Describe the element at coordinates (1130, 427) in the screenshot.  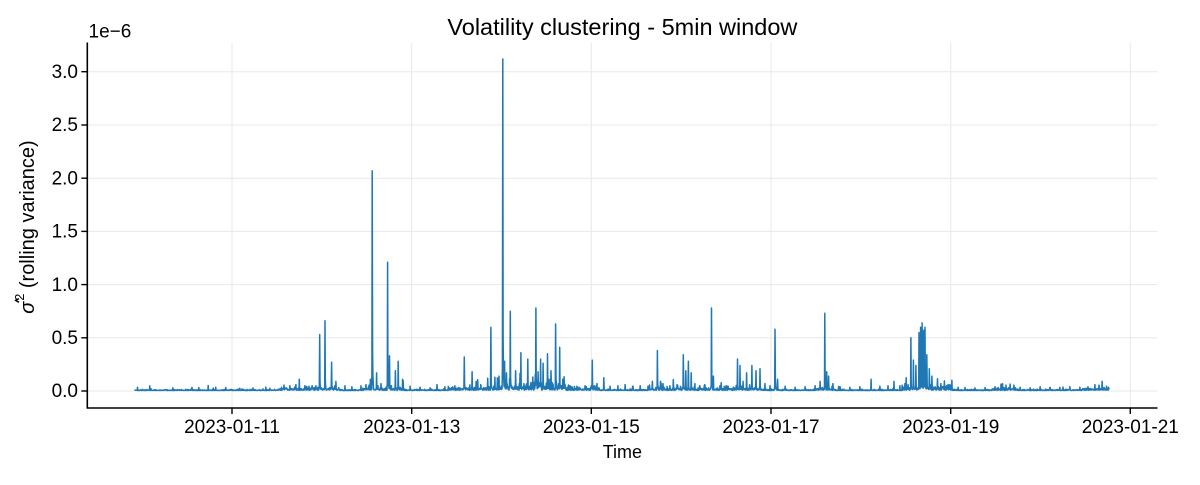
I see `svg-text: 2023-01-21` at that location.